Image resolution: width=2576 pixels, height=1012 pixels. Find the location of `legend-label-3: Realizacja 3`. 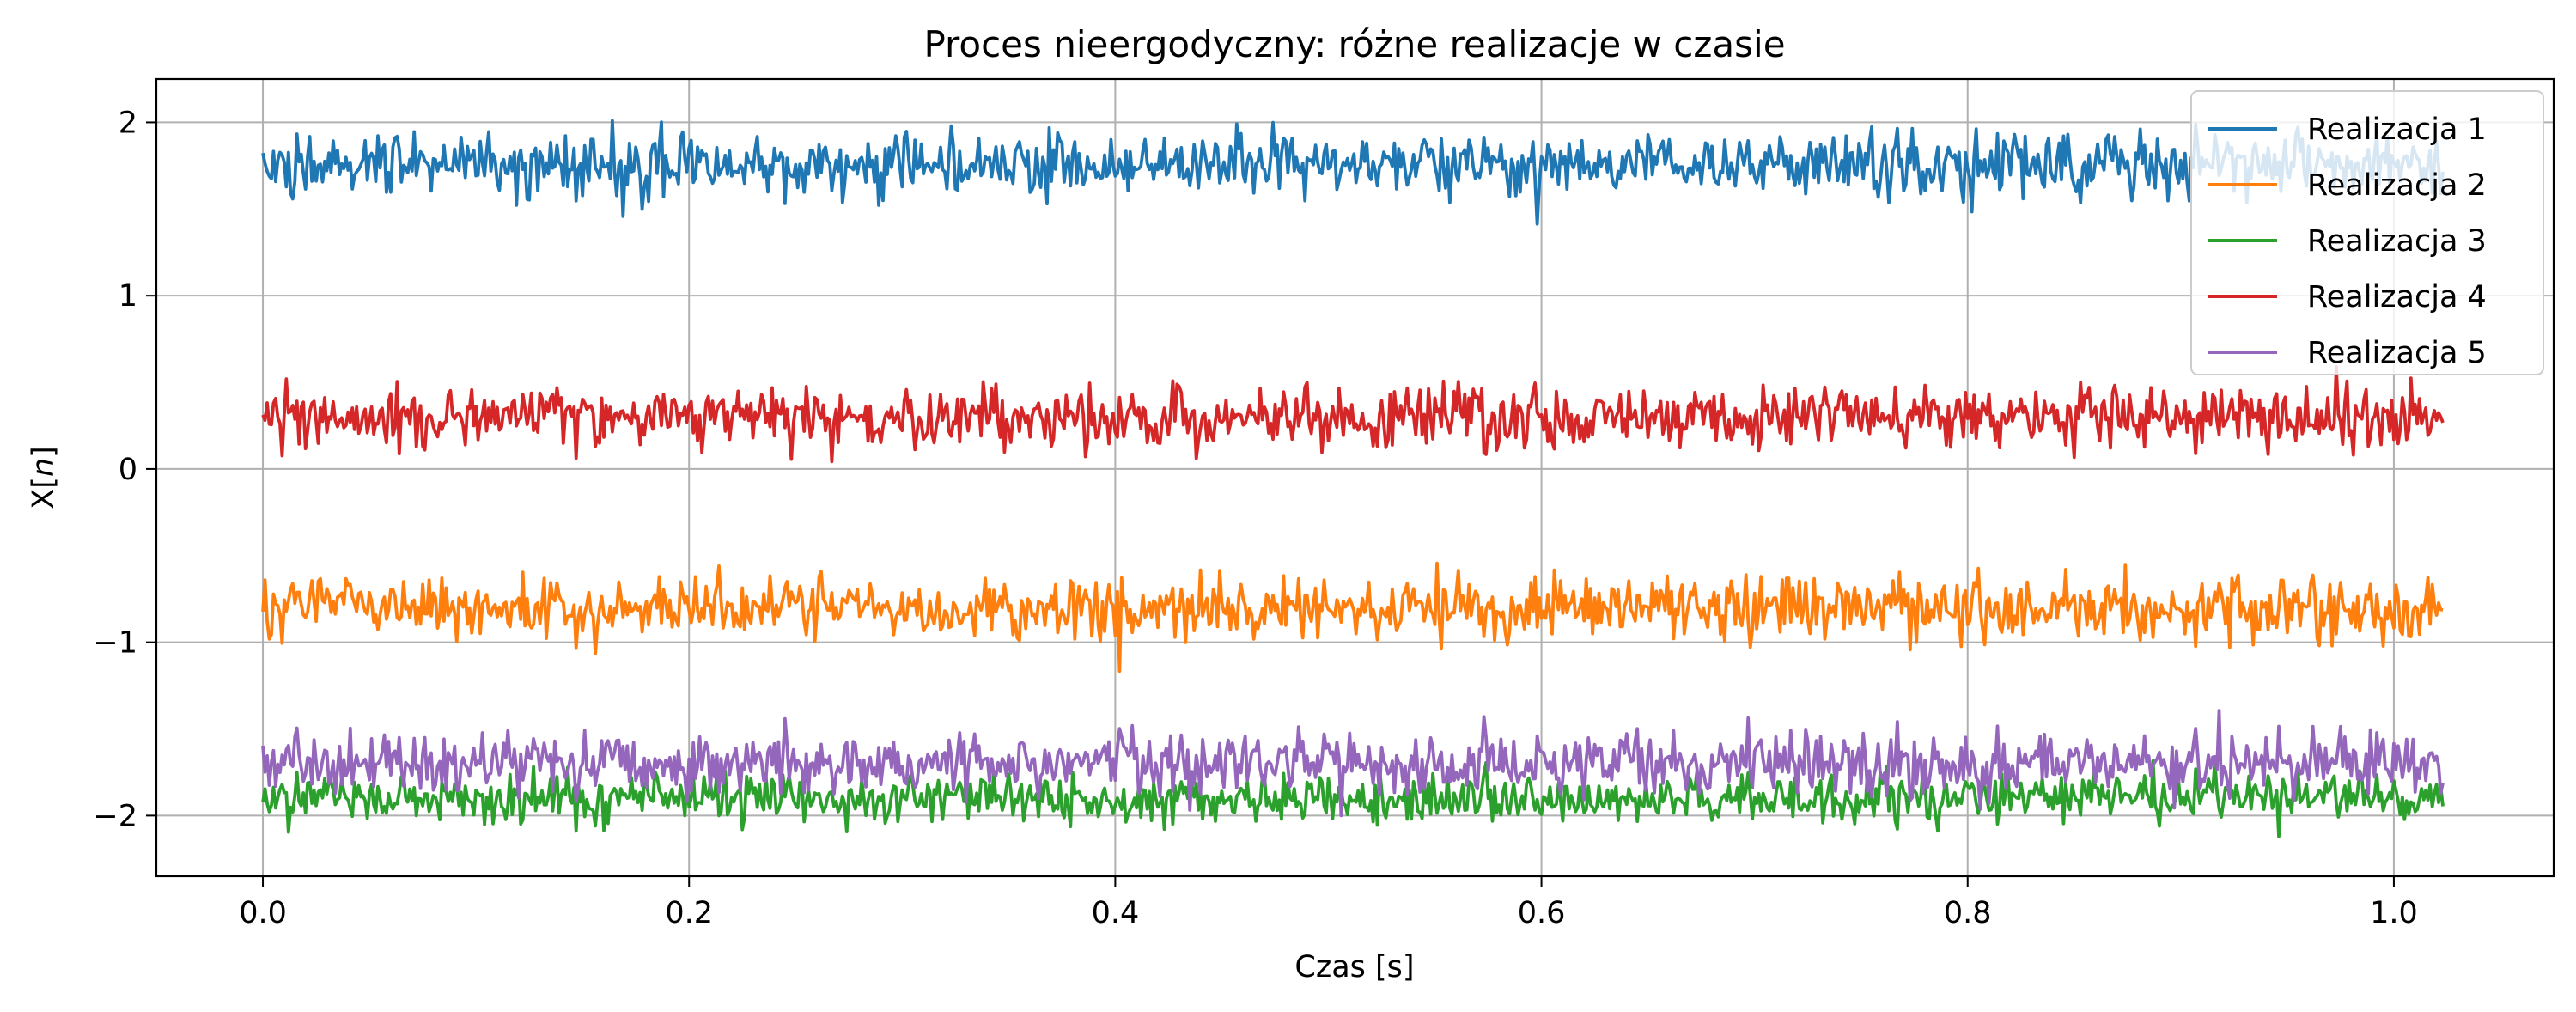

legend-label-3: Realizacja 3 is located at coordinates (2397, 241).